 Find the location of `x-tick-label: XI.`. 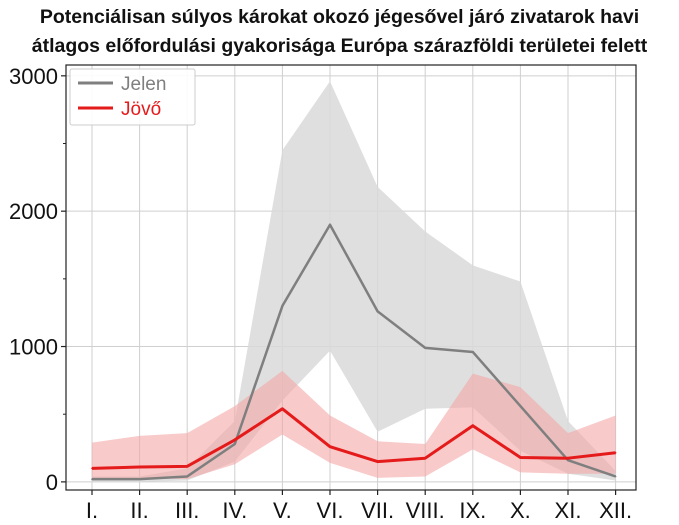

x-tick-label: XI. is located at coordinates (568, 510).